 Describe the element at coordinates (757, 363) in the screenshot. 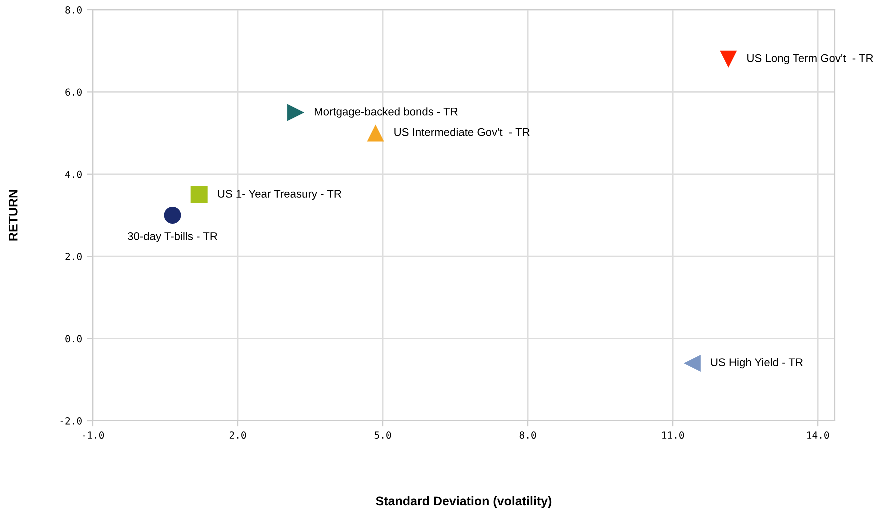

I see `series-label: US High Yield - TR` at that location.